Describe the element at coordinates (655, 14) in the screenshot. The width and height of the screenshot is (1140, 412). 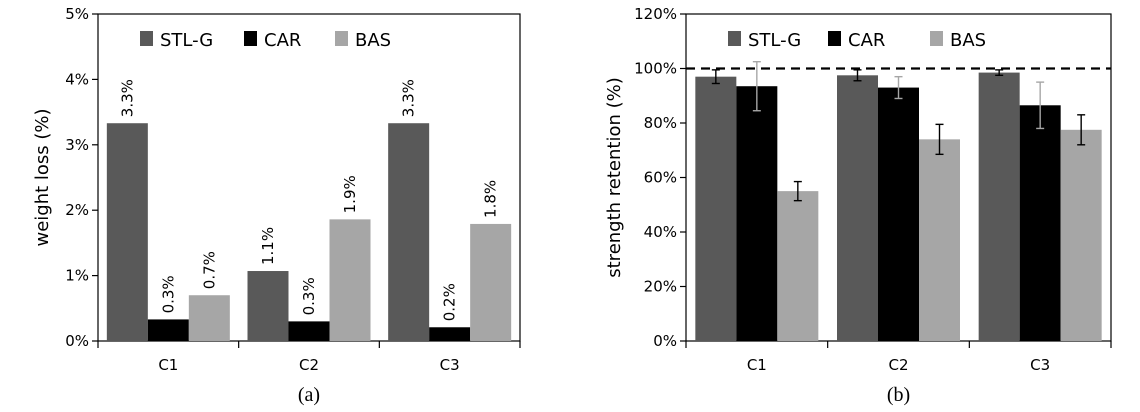
I see `y-tick-label: 120%` at that location.